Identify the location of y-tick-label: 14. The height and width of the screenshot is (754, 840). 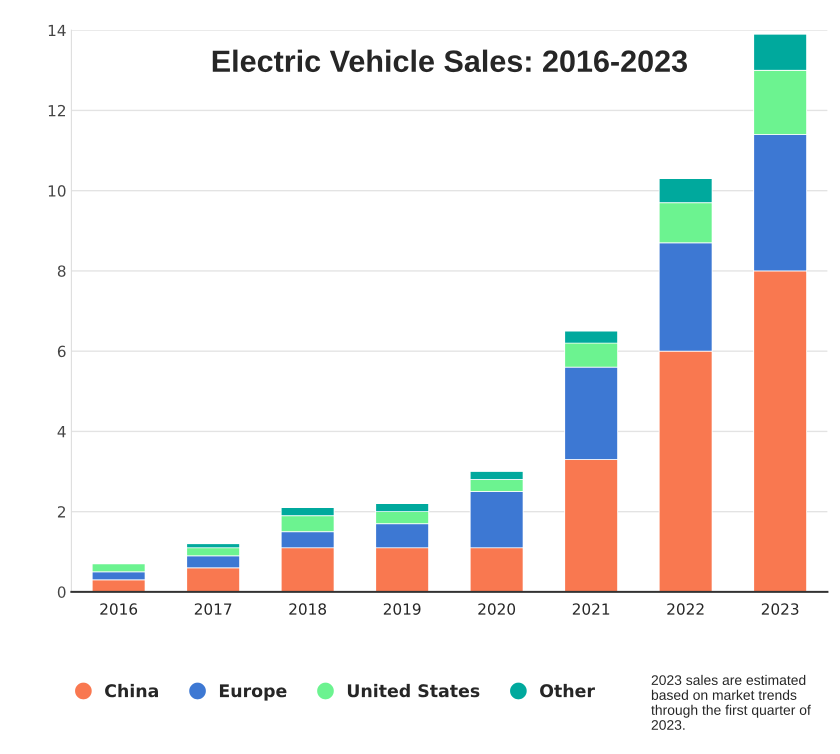
(57, 30).